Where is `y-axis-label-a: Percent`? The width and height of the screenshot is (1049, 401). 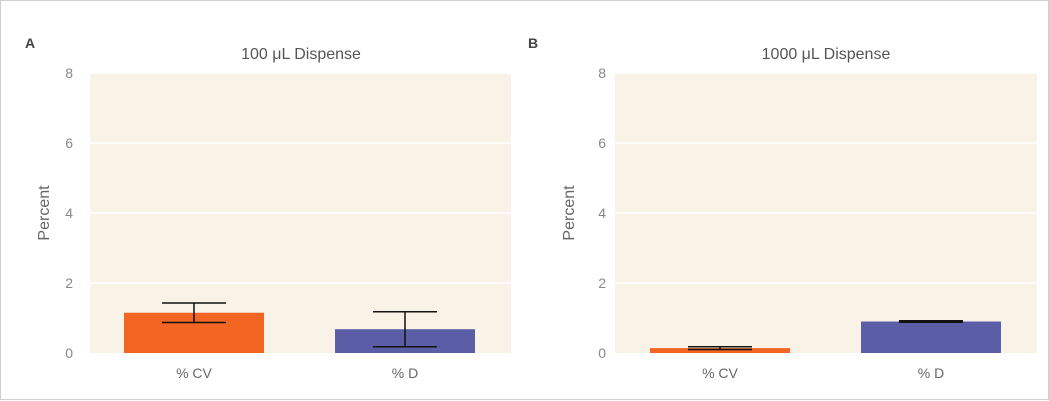
y-axis-label-a: Percent is located at coordinates (44, 213).